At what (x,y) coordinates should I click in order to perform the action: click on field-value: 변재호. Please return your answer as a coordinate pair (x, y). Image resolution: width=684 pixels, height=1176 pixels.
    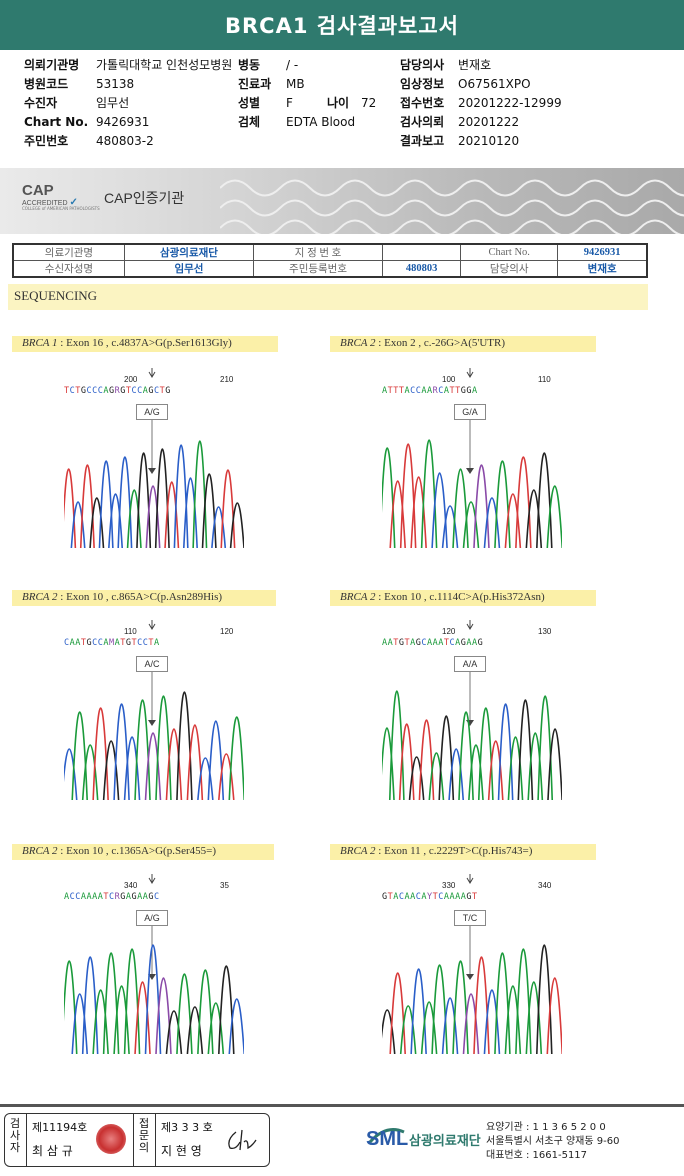
    Looking at the image, I should click on (475, 65).